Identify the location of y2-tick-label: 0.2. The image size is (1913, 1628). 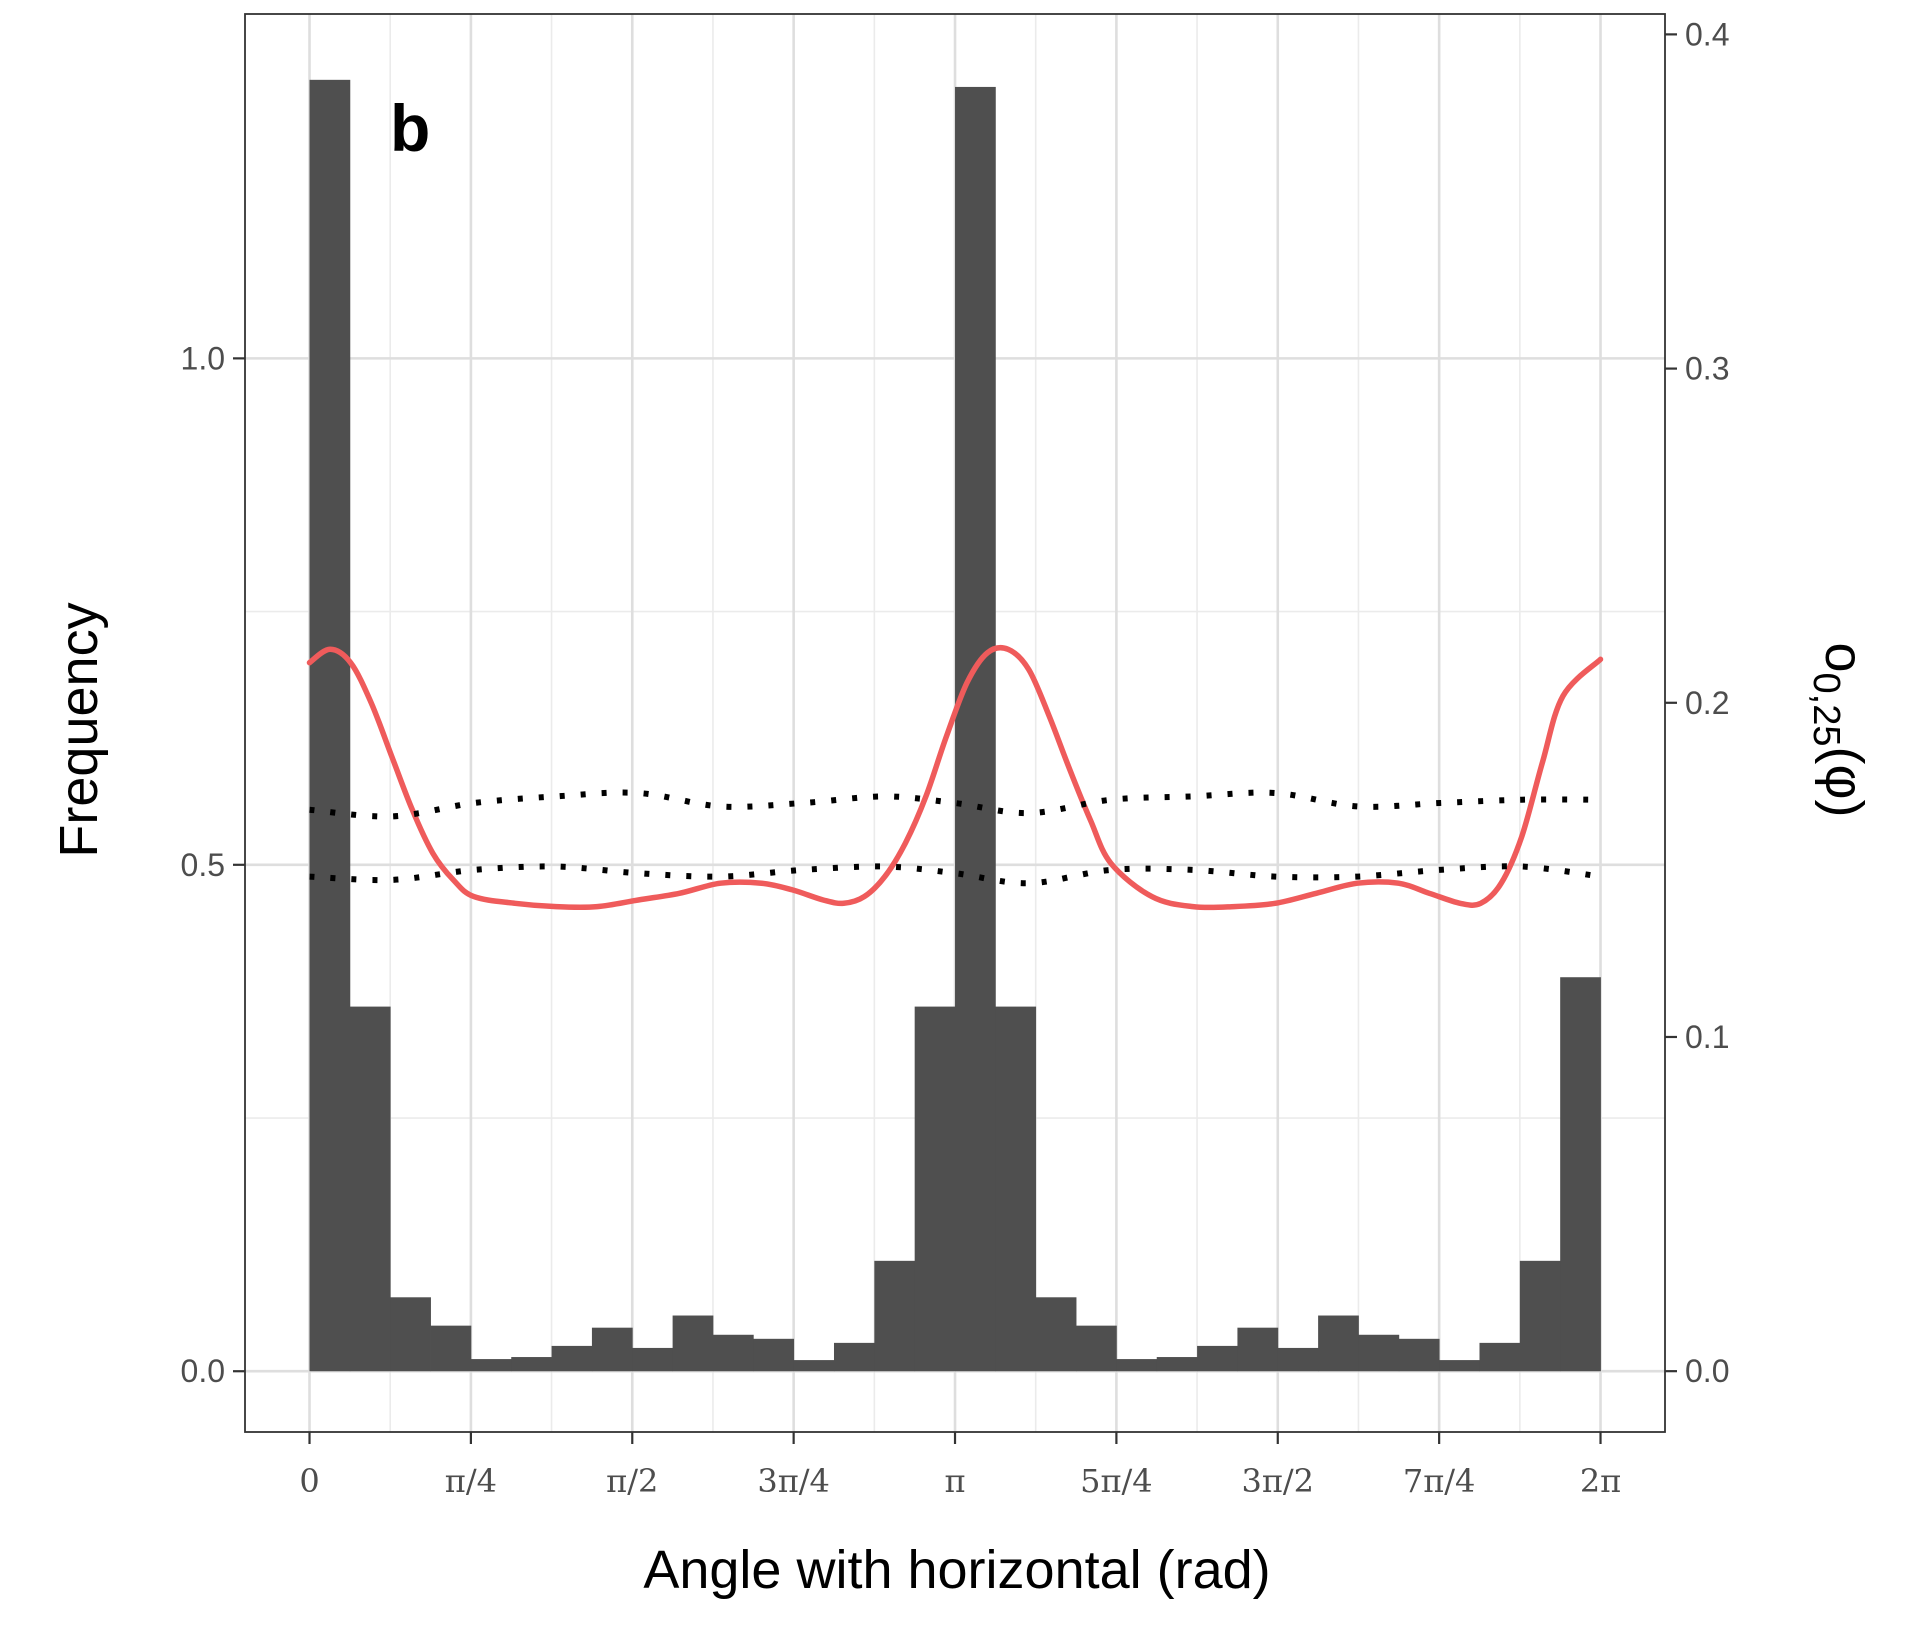
(1707, 703).